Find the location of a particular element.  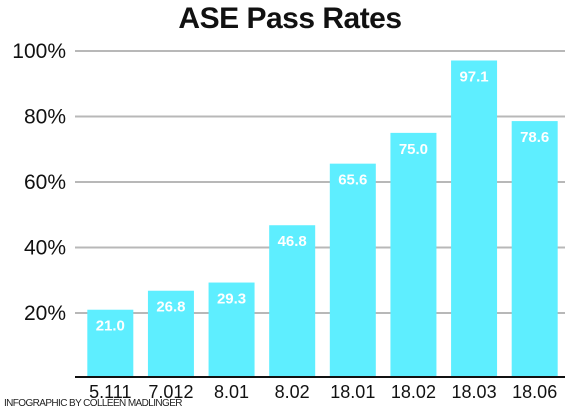

x-tick-label: 8.02 is located at coordinates (292, 392).